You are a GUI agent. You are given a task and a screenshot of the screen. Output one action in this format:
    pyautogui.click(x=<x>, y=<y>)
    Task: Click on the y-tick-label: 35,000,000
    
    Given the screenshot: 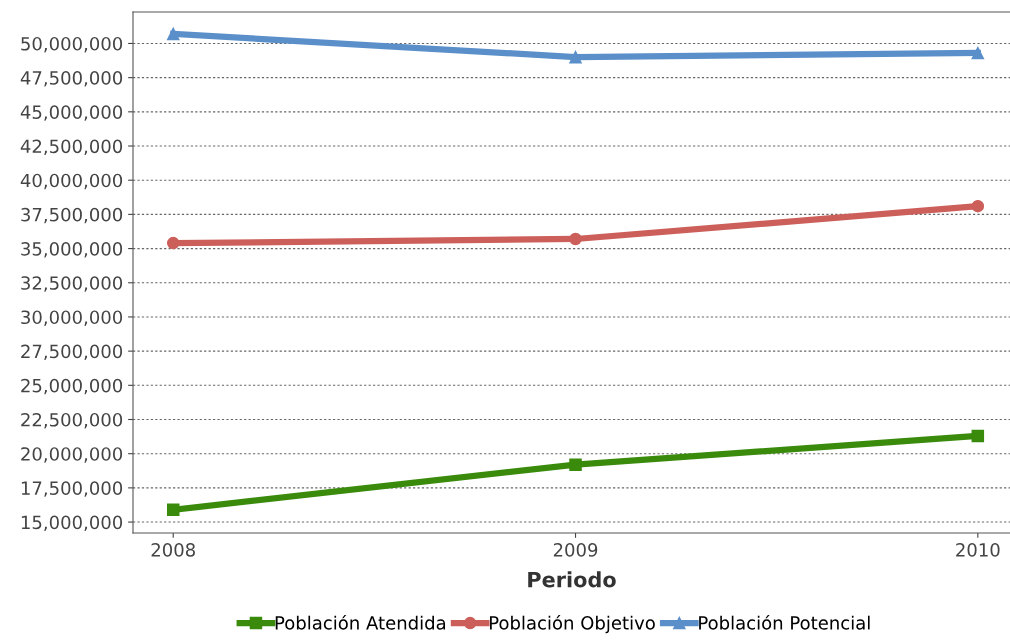 What is the action you would take?
    pyautogui.click(x=72, y=250)
    